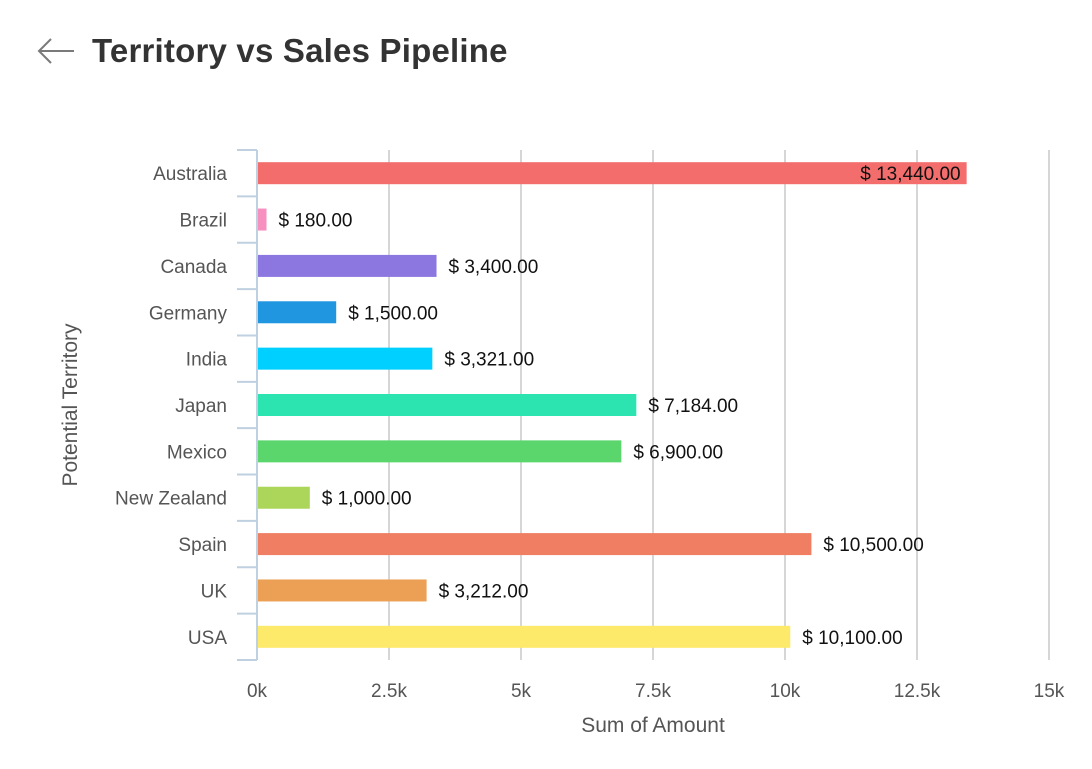 This screenshot has width=1092, height=769. Describe the element at coordinates (678, 452) in the screenshot. I see `data-label: $ 6,900.00` at that location.